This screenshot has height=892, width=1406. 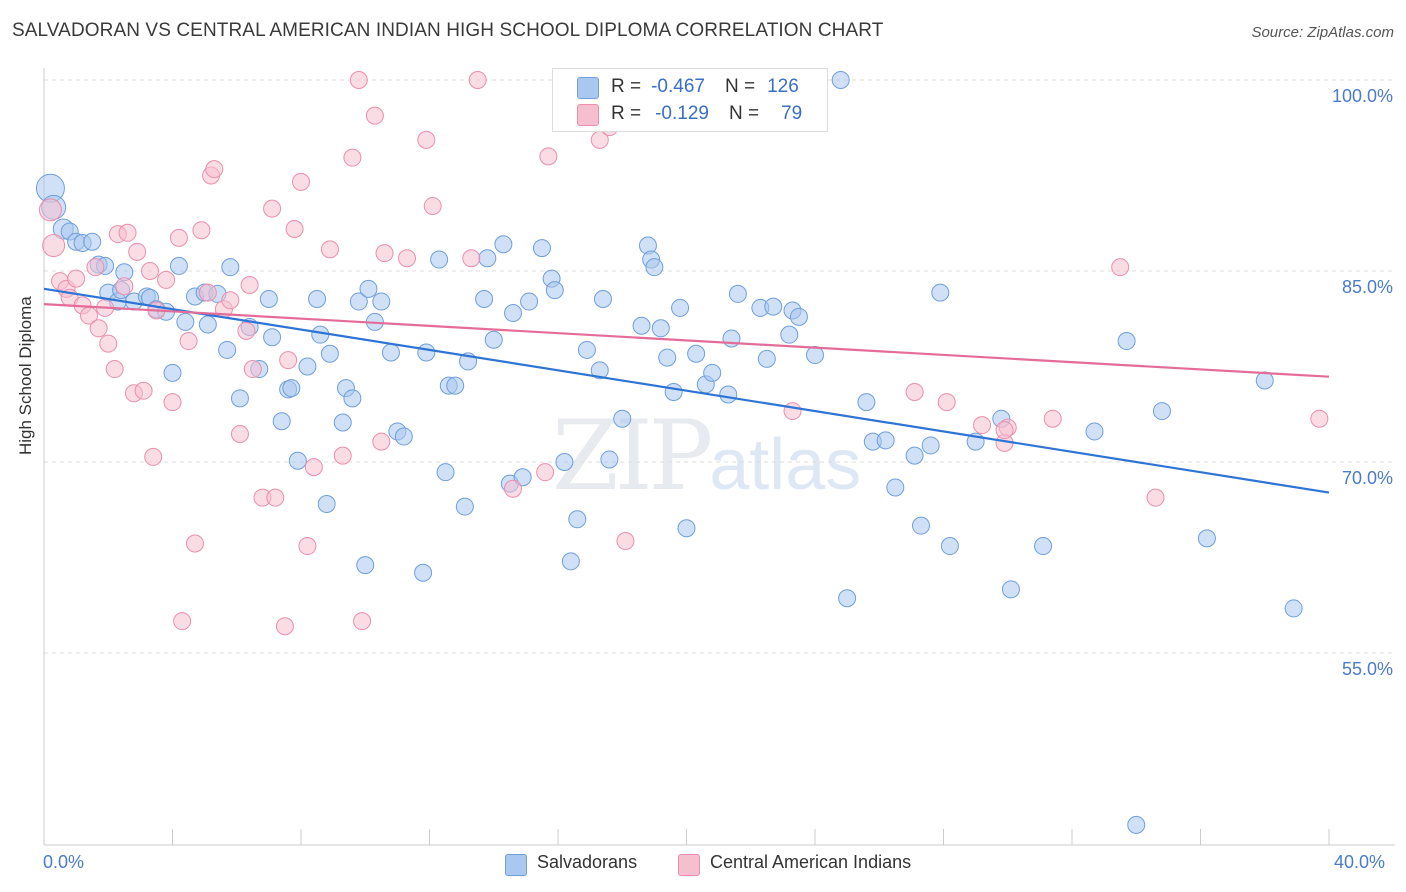 I want to click on x-tick-label: 0.0%, so click(x=64, y=862).